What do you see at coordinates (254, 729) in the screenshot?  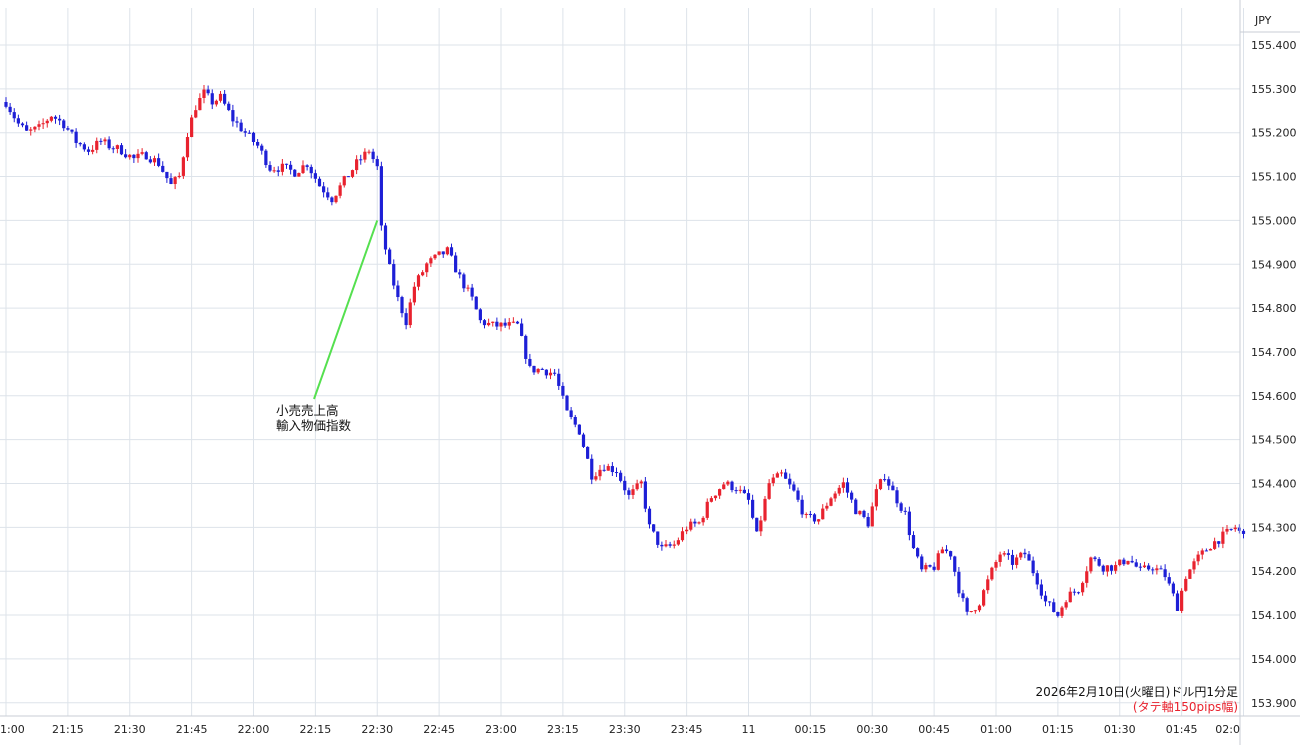 I see `time-tick-label: 22:00` at bounding box center [254, 729].